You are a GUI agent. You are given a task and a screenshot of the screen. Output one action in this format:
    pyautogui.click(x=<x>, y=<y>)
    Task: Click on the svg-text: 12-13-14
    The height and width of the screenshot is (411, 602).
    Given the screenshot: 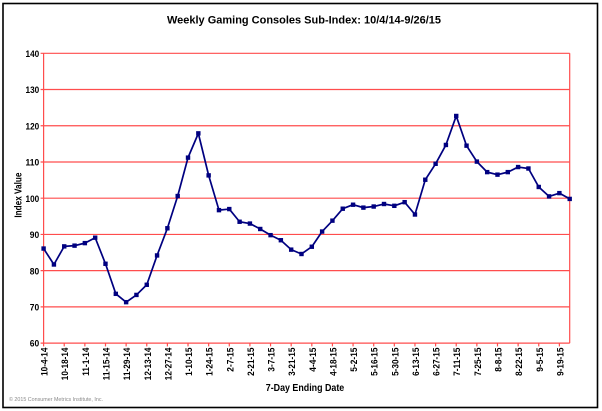 What is the action you would take?
    pyautogui.click(x=148, y=364)
    